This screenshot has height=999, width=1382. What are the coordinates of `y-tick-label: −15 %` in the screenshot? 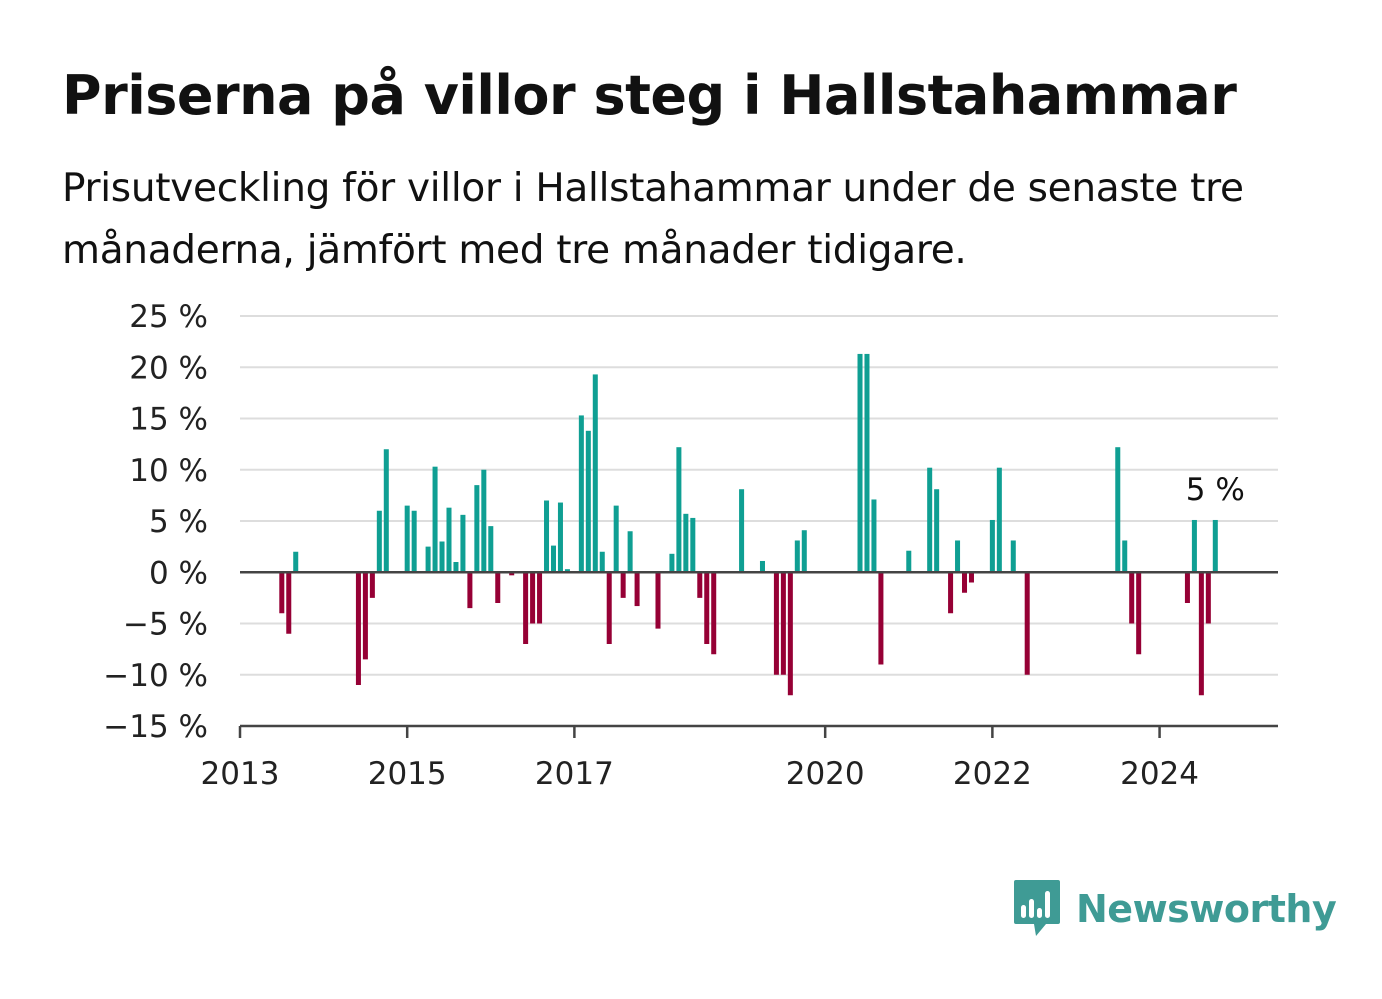 It's located at (155, 727).